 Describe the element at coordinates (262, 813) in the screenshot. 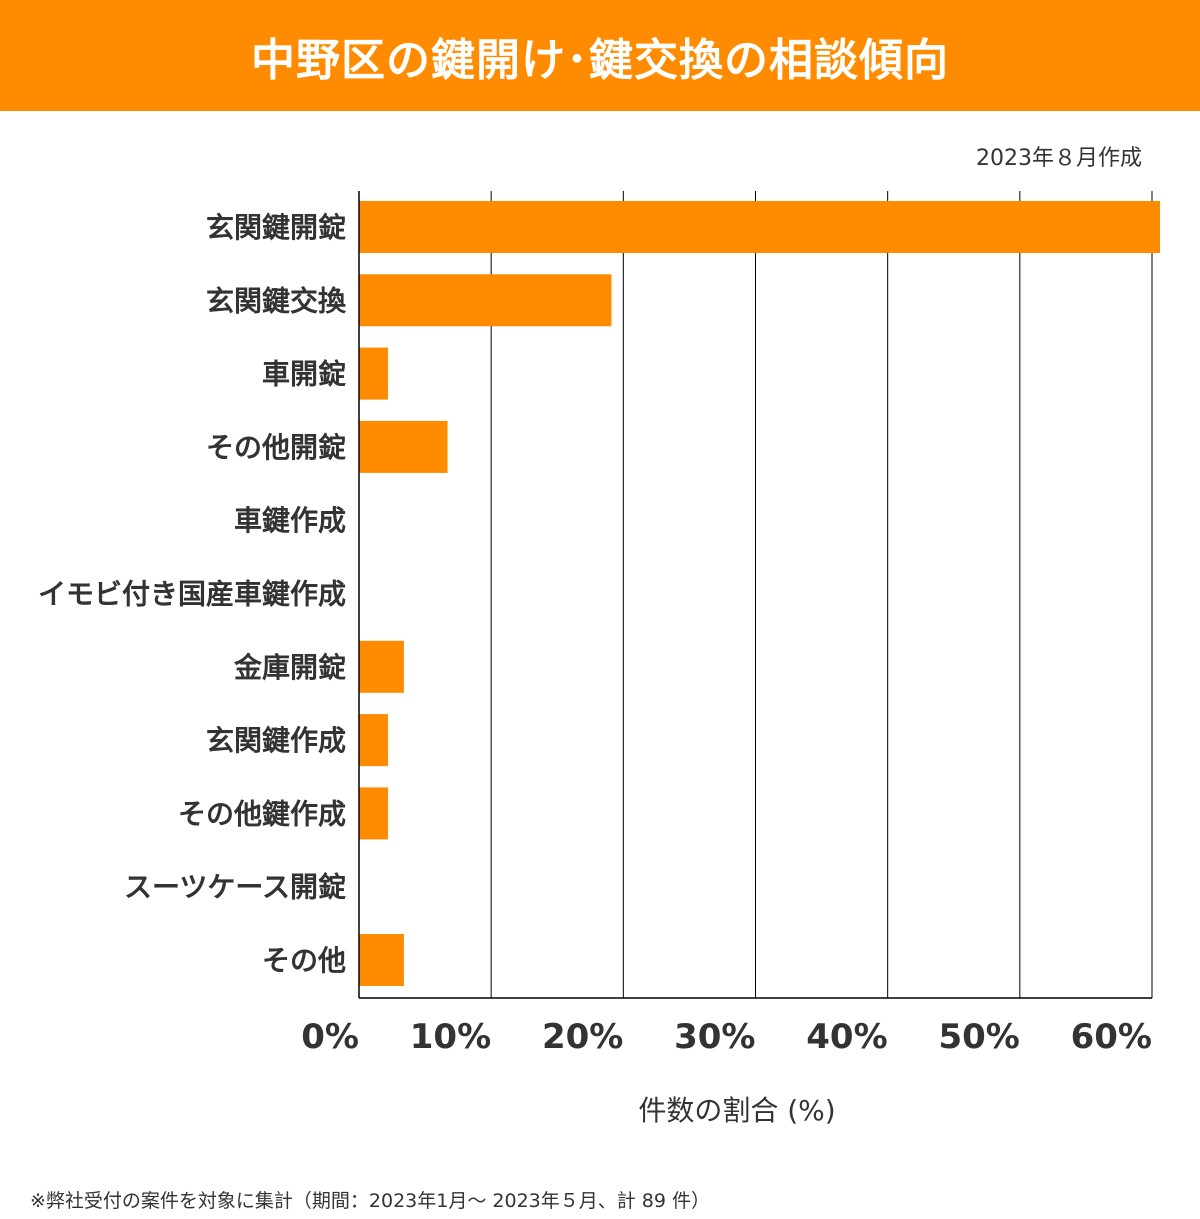

I see `category-label: その他鍵作成` at that location.